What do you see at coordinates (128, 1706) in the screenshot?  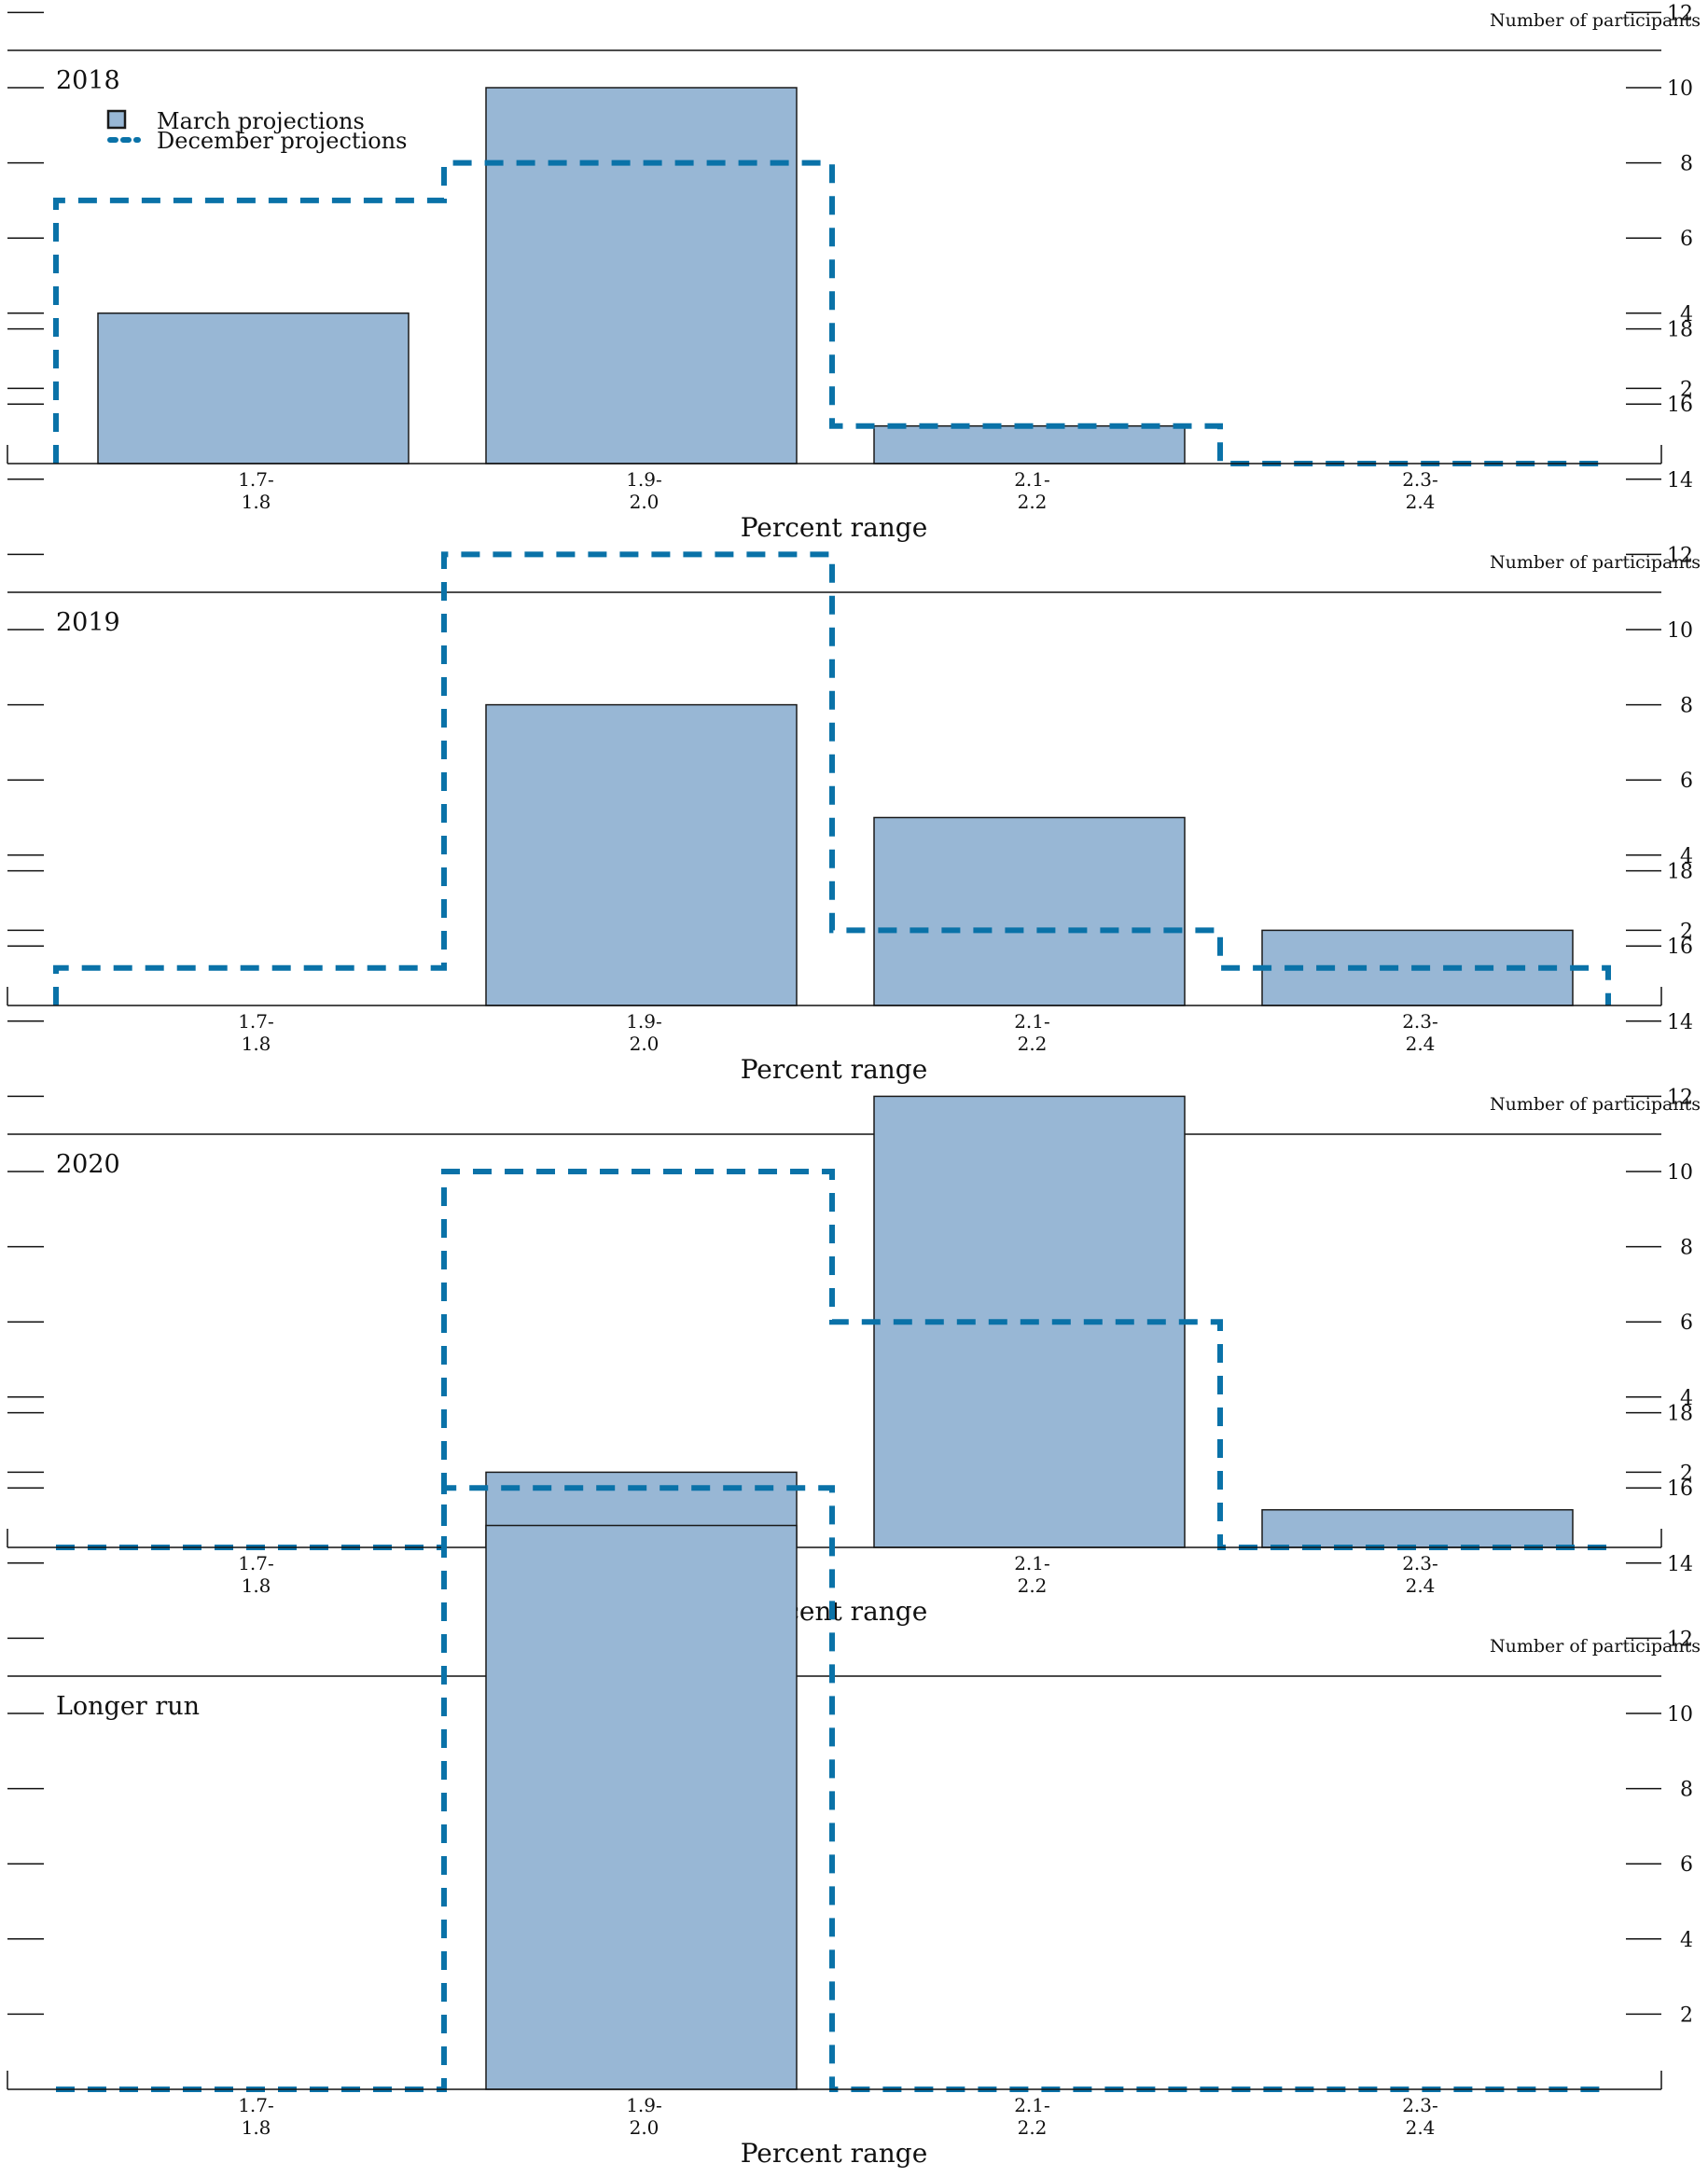 I see `panel-title: Longer run` at bounding box center [128, 1706].